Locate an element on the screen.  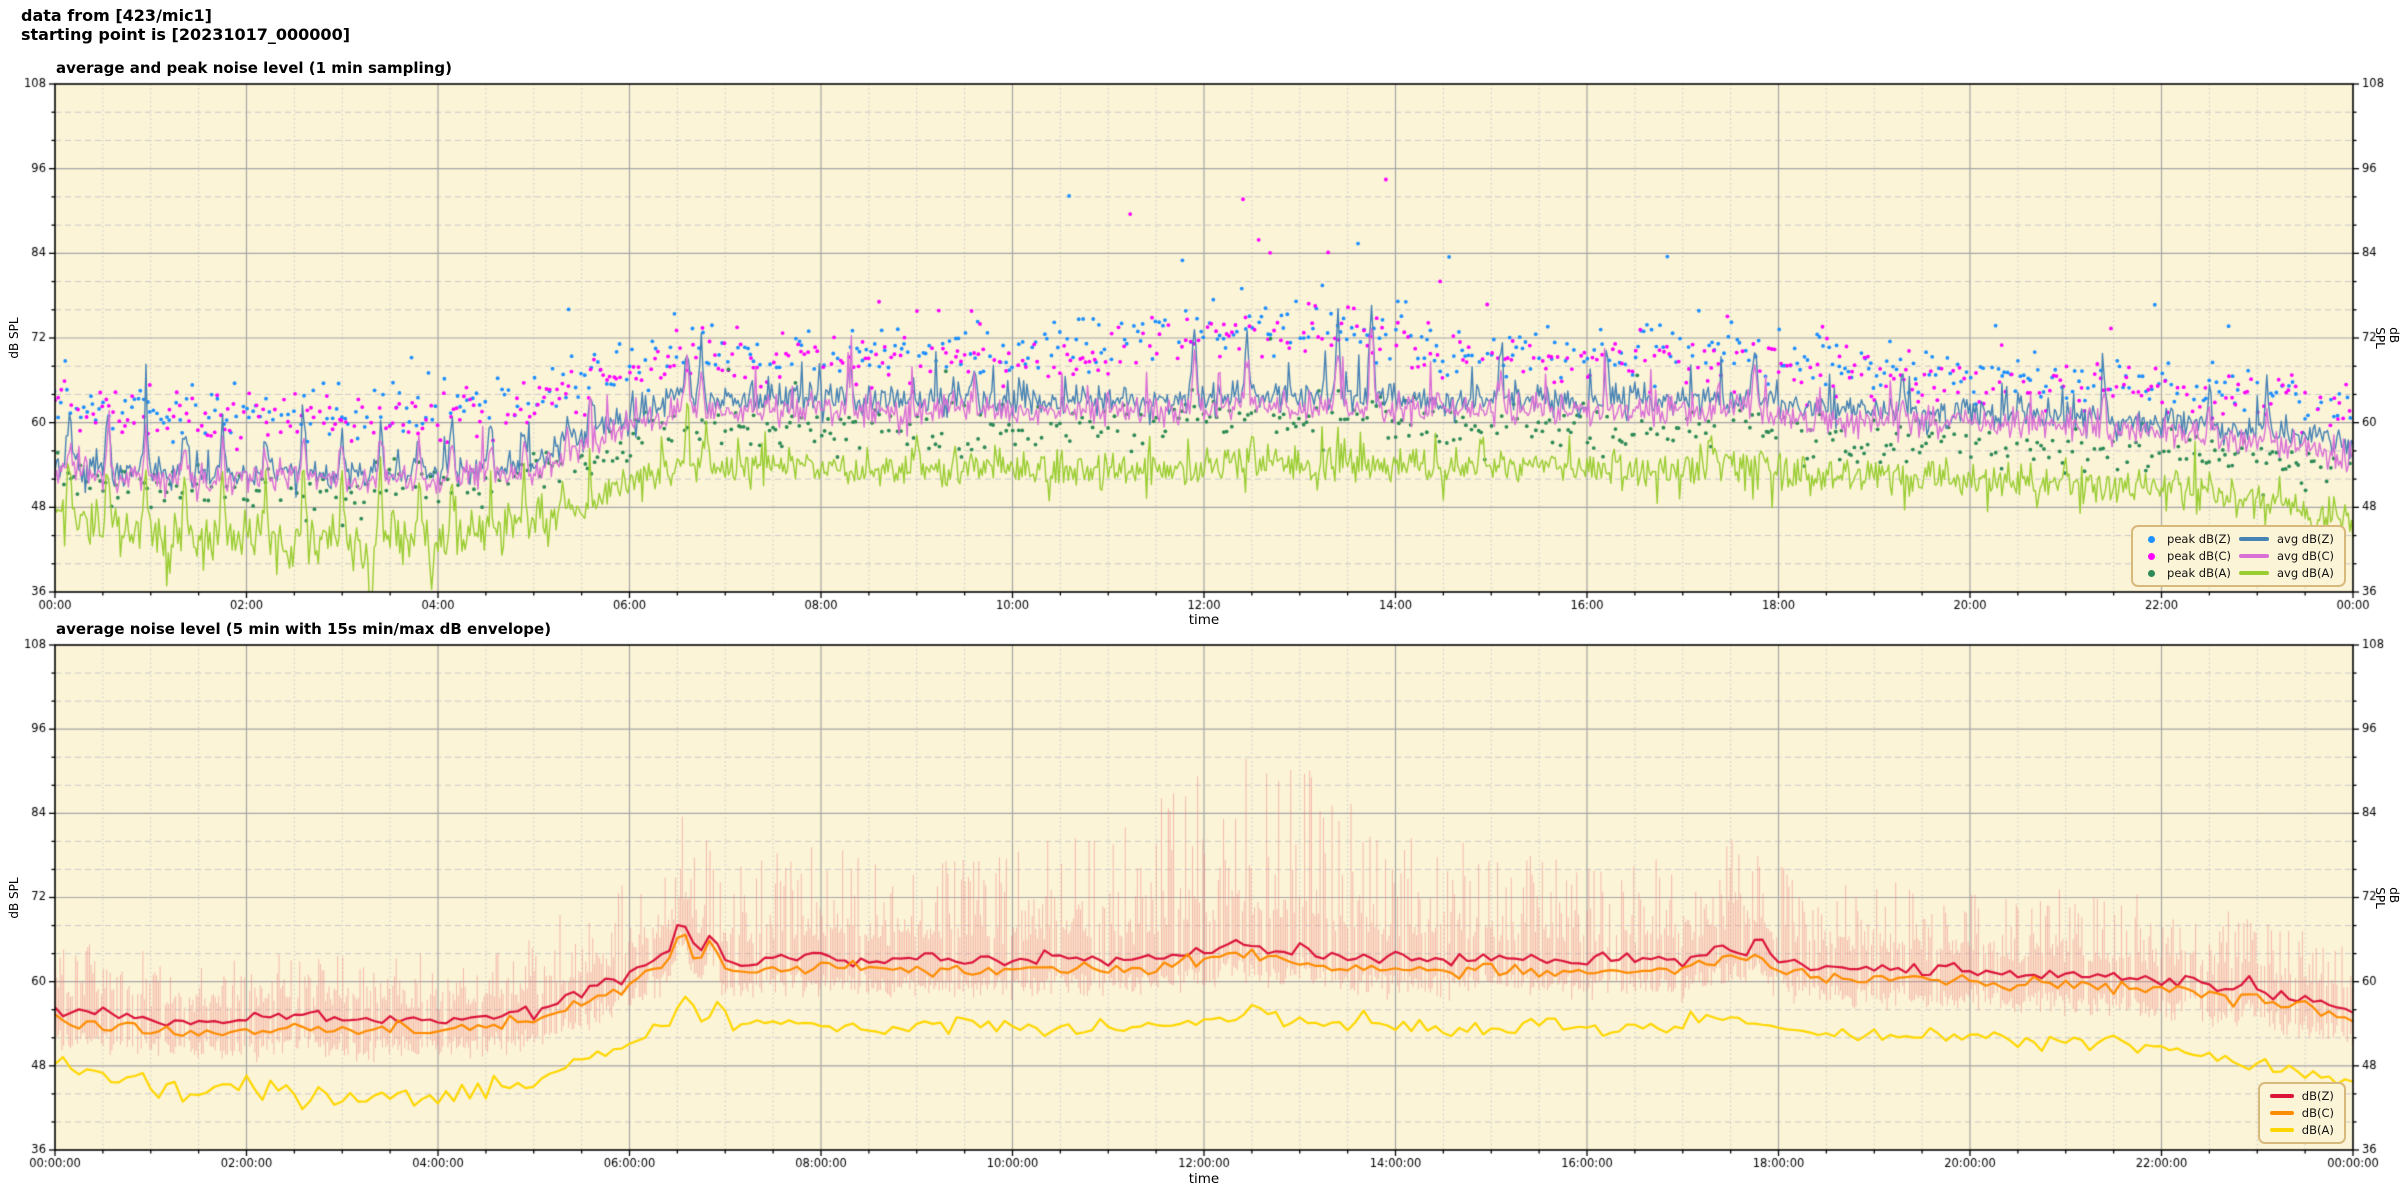
chart1-xlabel: time is located at coordinates (1204, 620).